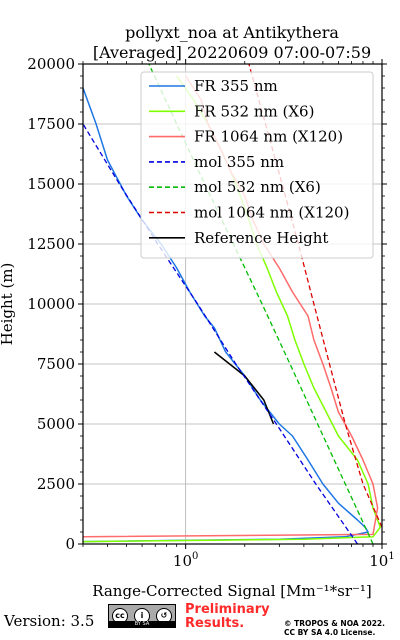  Describe the element at coordinates (232, 591) in the screenshot. I see `x-axis-label: Range-Corrected Signal [Mm⁻¹*sr⁻¹]` at that location.